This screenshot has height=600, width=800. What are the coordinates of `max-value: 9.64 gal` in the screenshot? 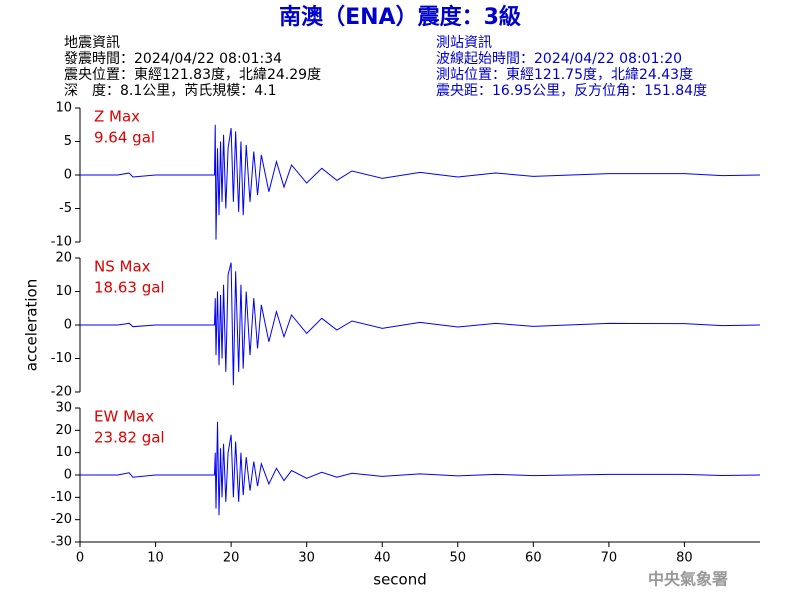 It's located at (124, 138).